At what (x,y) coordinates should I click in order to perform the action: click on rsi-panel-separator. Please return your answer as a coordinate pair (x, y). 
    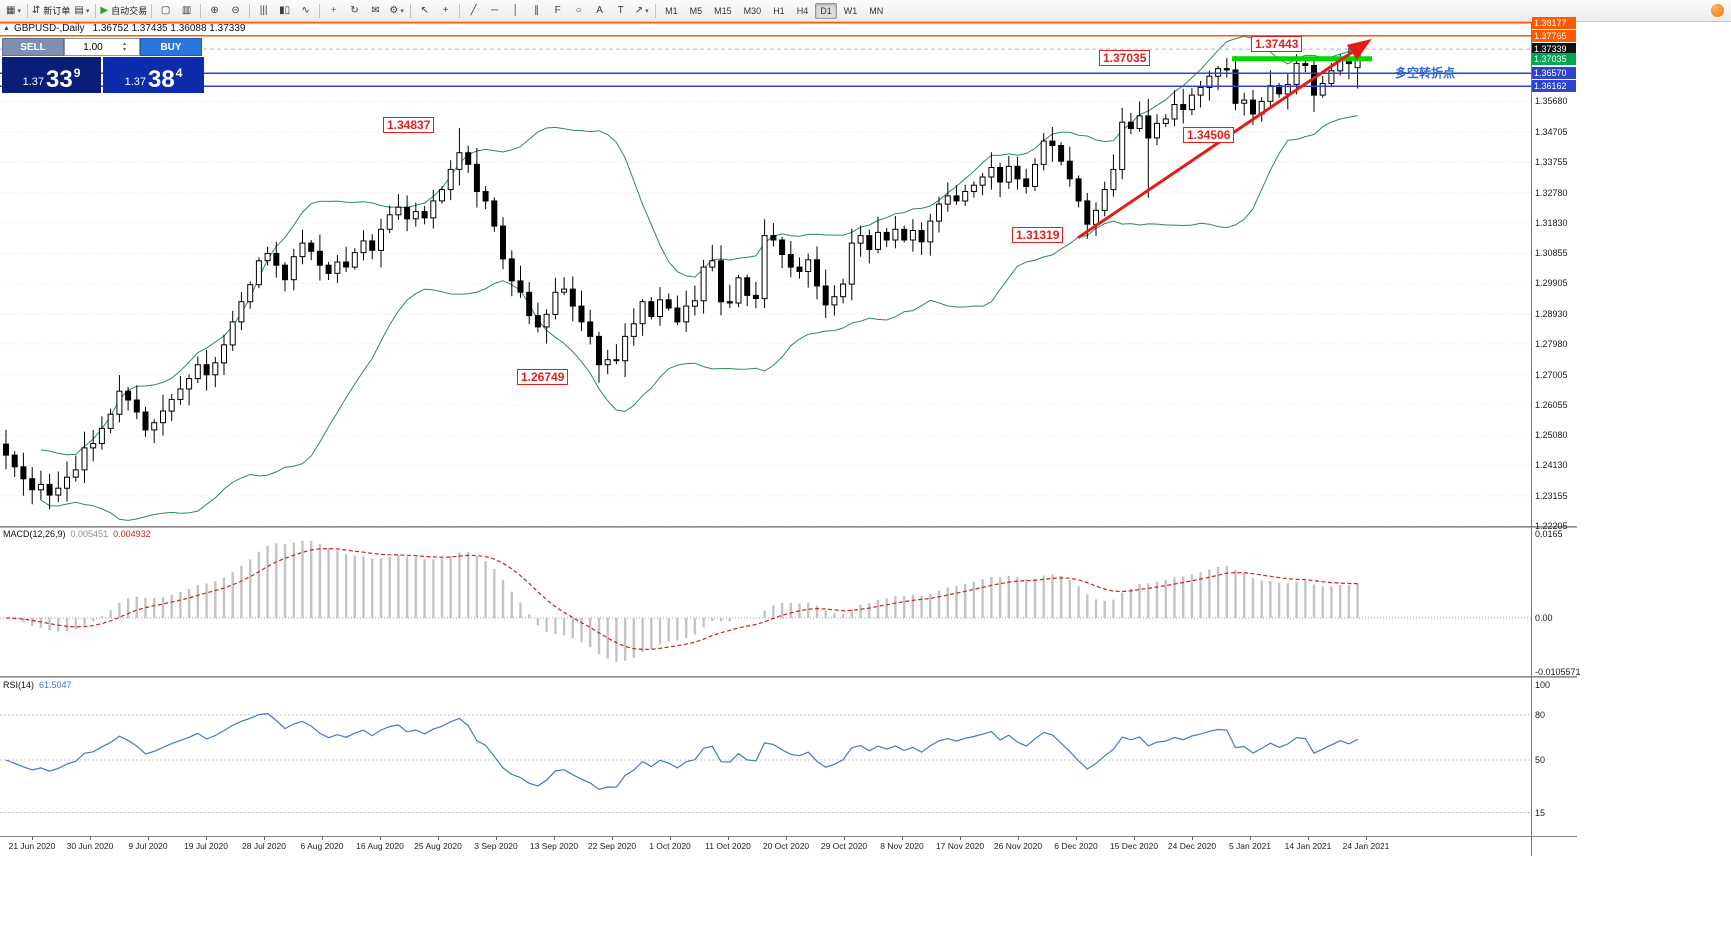
    Looking at the image, I should click on (788, 677).